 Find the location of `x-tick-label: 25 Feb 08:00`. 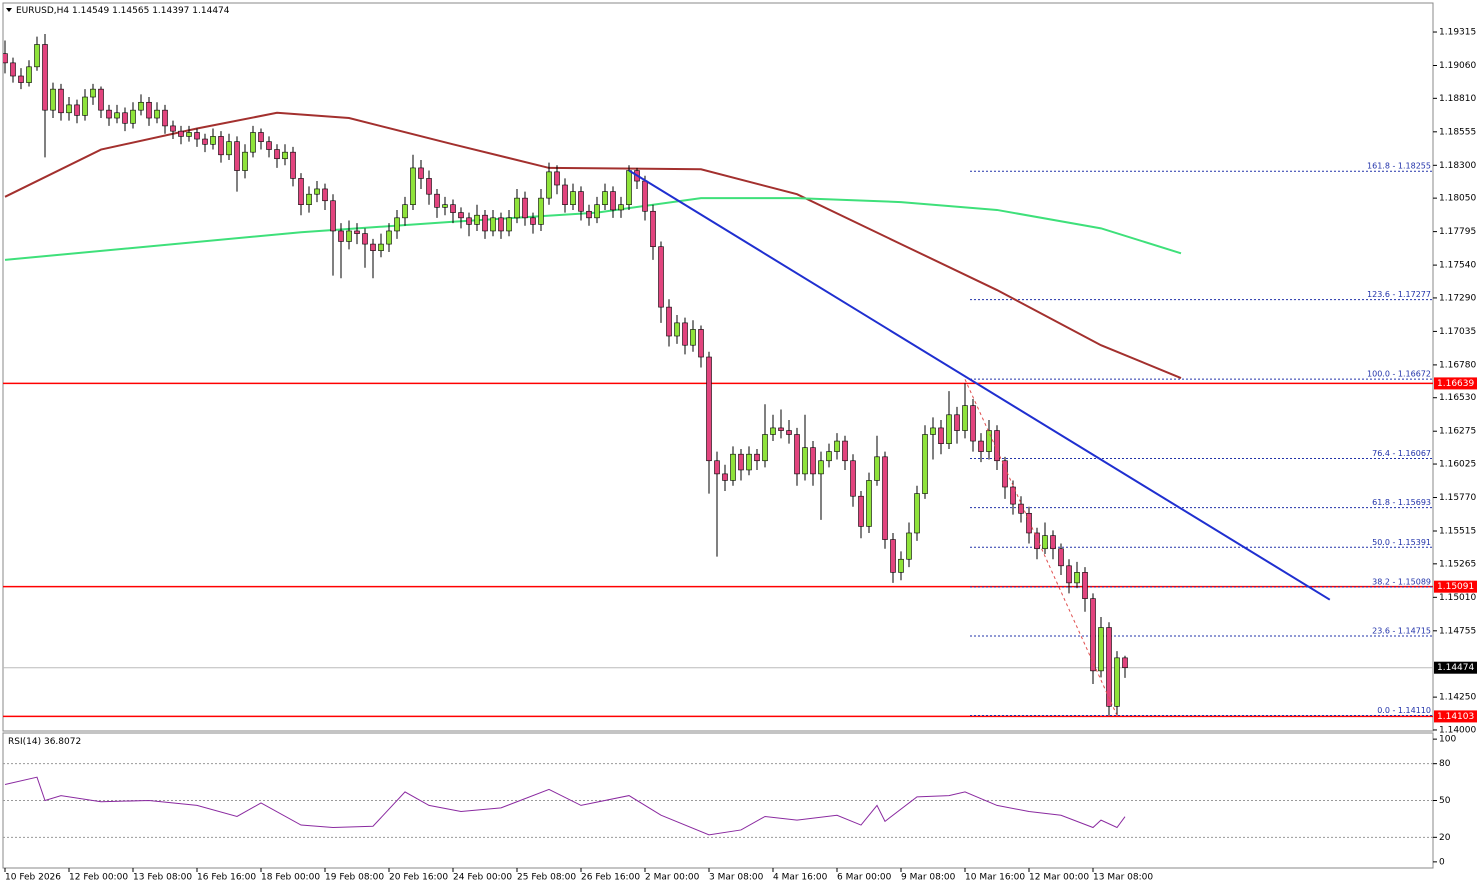

x-tick-label: 25 Feb 08:00 is located at coordinates (546, 878).